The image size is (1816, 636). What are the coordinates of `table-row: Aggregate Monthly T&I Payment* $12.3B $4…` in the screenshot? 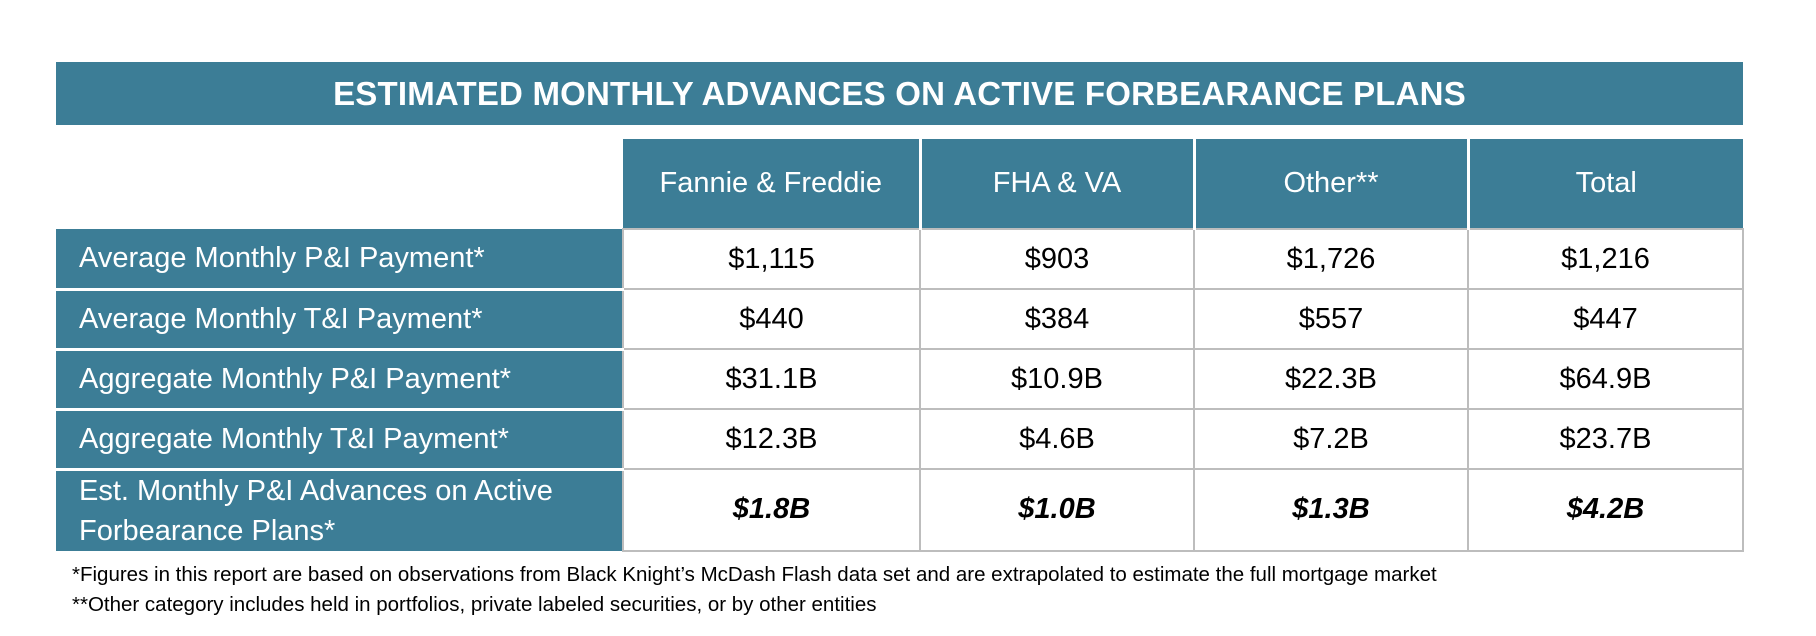 It's located at (900, 439).